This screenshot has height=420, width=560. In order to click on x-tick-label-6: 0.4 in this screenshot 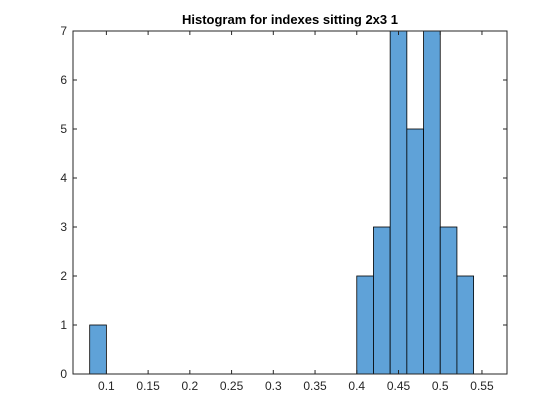, I will do `click(356, 386)`.